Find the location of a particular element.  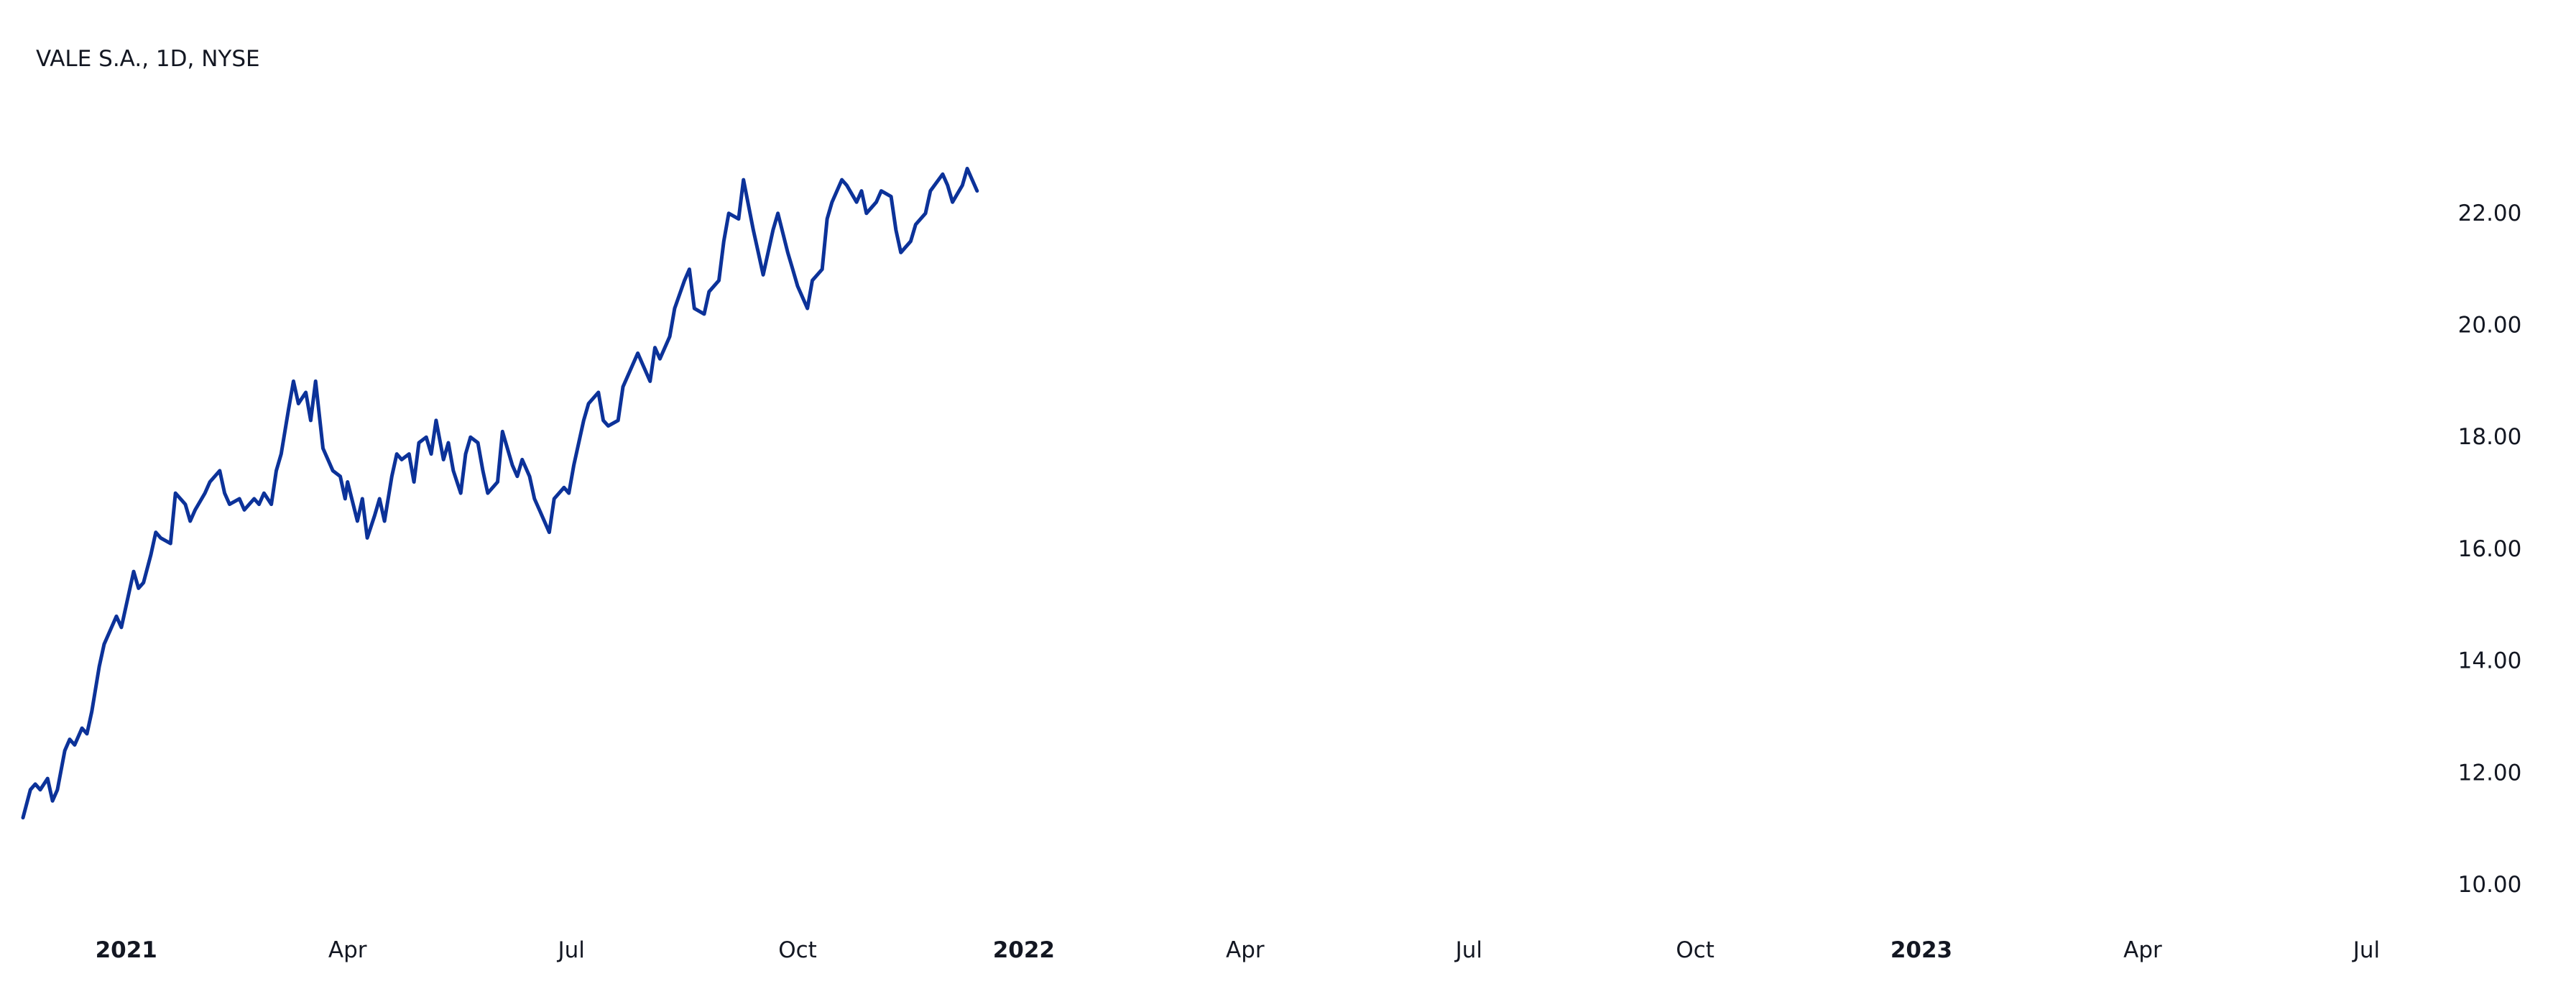

price-tick-label: 20.00 is located at coordinates (2490, 326).